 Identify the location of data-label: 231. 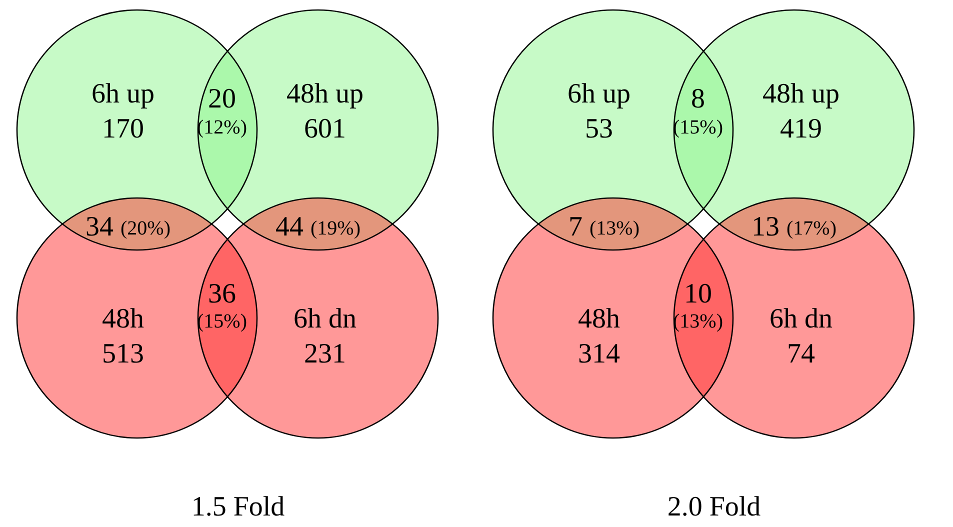
(325, 354).